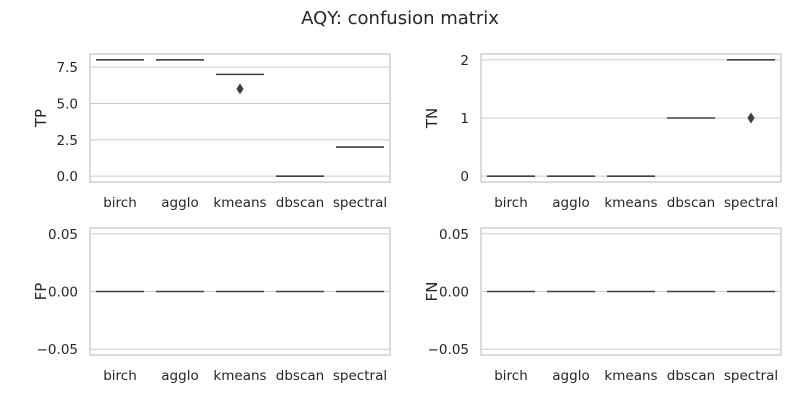 The width and height of the screenshot is (800, 400). Describe the element at coordinates (464, 177) in the screenshot. I see `y-tick-label: 0` at that location.